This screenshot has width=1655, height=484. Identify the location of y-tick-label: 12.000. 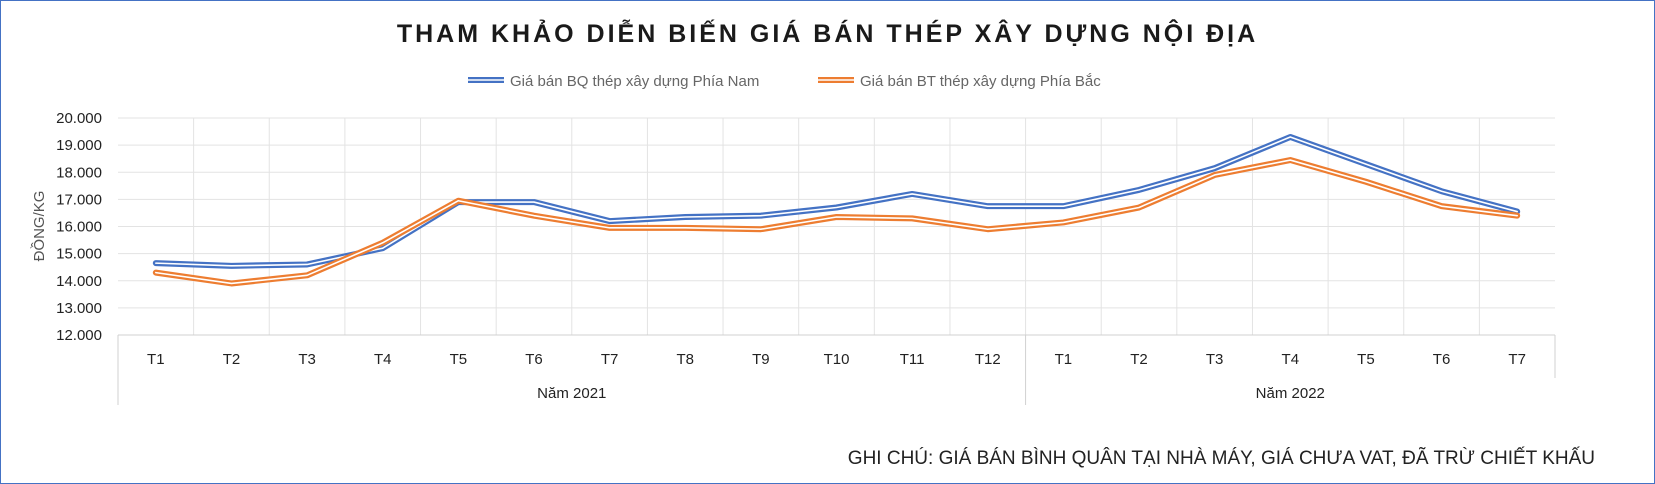
(79, 335).